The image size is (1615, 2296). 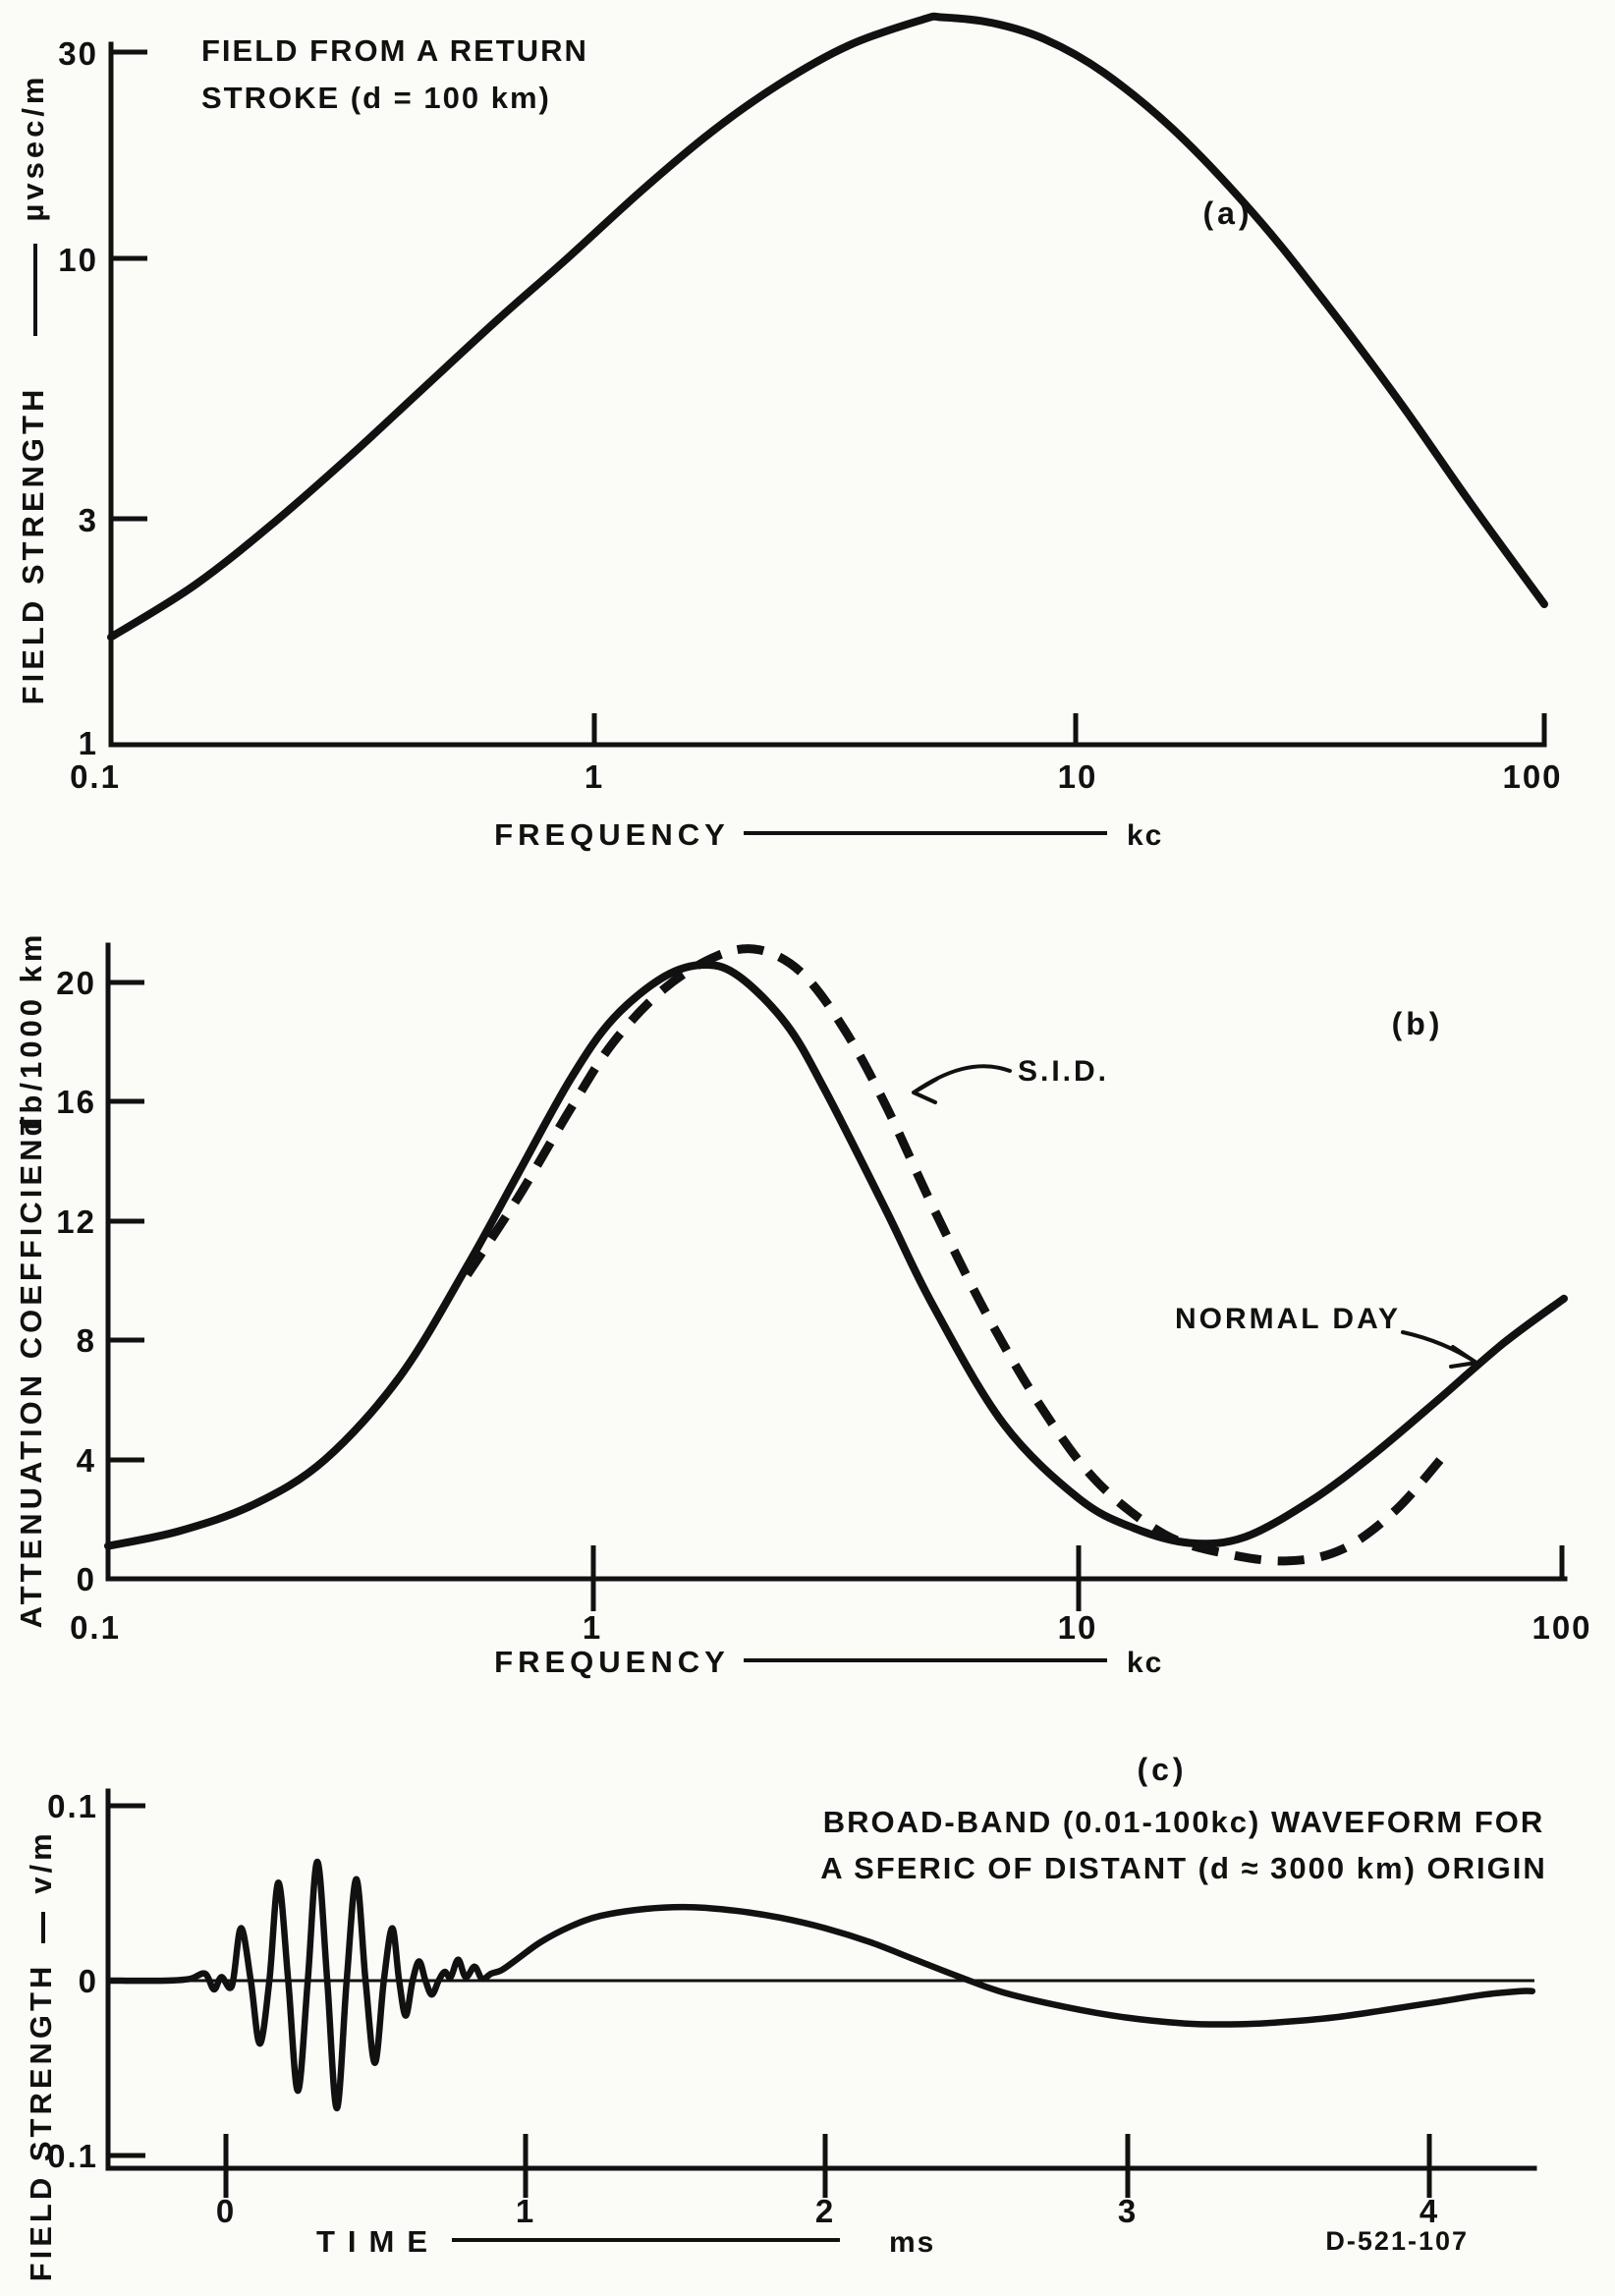 What do you see at coordinates (72, 1806) in the screenshot?
I see `panel-c-ytick-top: 0.1` at bounding box center [72, 1806].